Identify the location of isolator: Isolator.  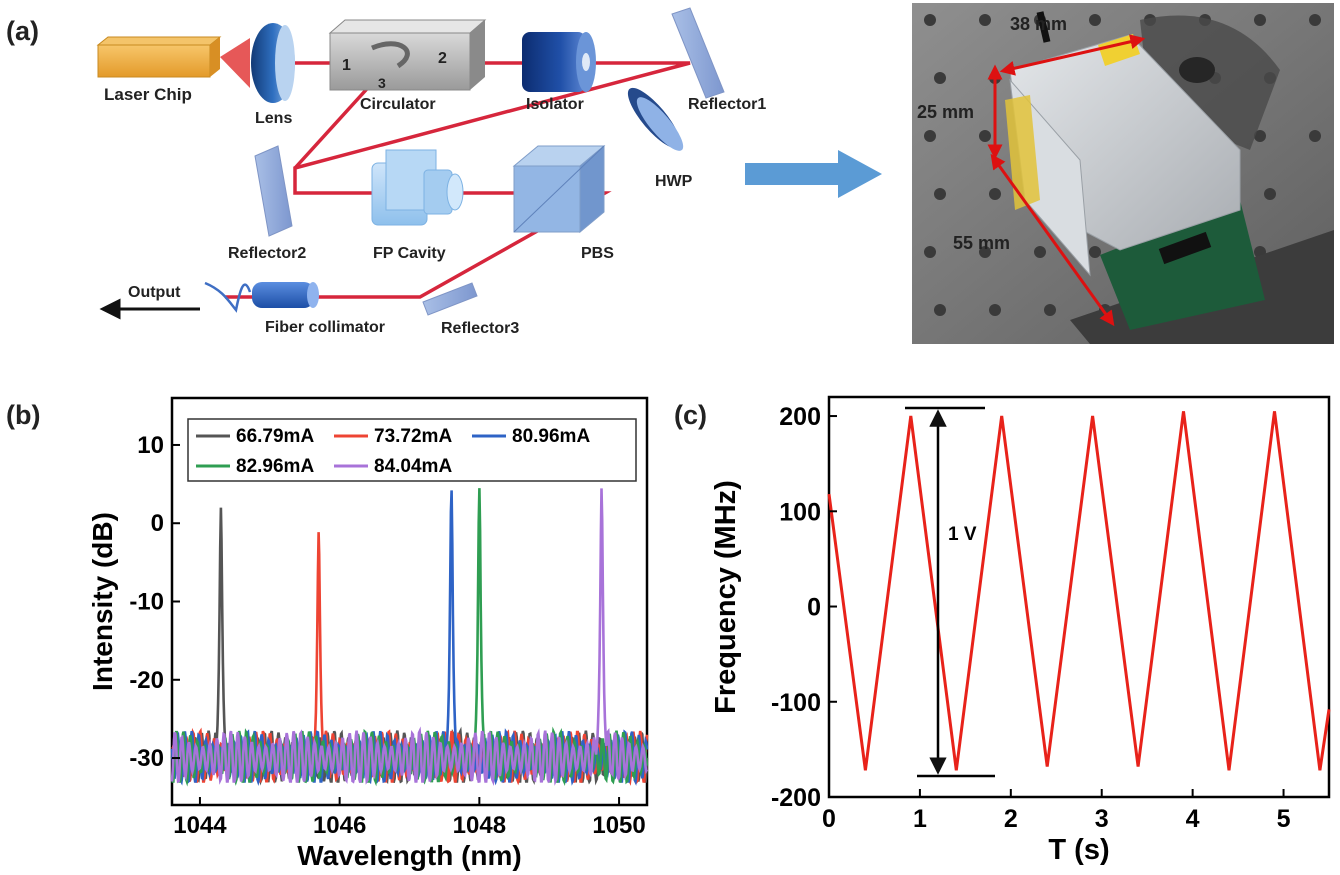
(559, 72).